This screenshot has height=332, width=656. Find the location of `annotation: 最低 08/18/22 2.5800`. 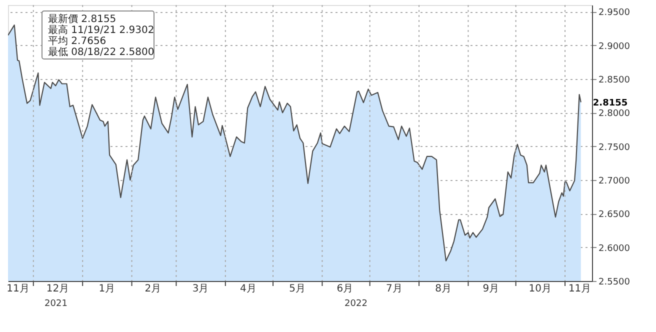

annotation: 最低 08/18/22 2.5800 is located at coordinates (101, 52).